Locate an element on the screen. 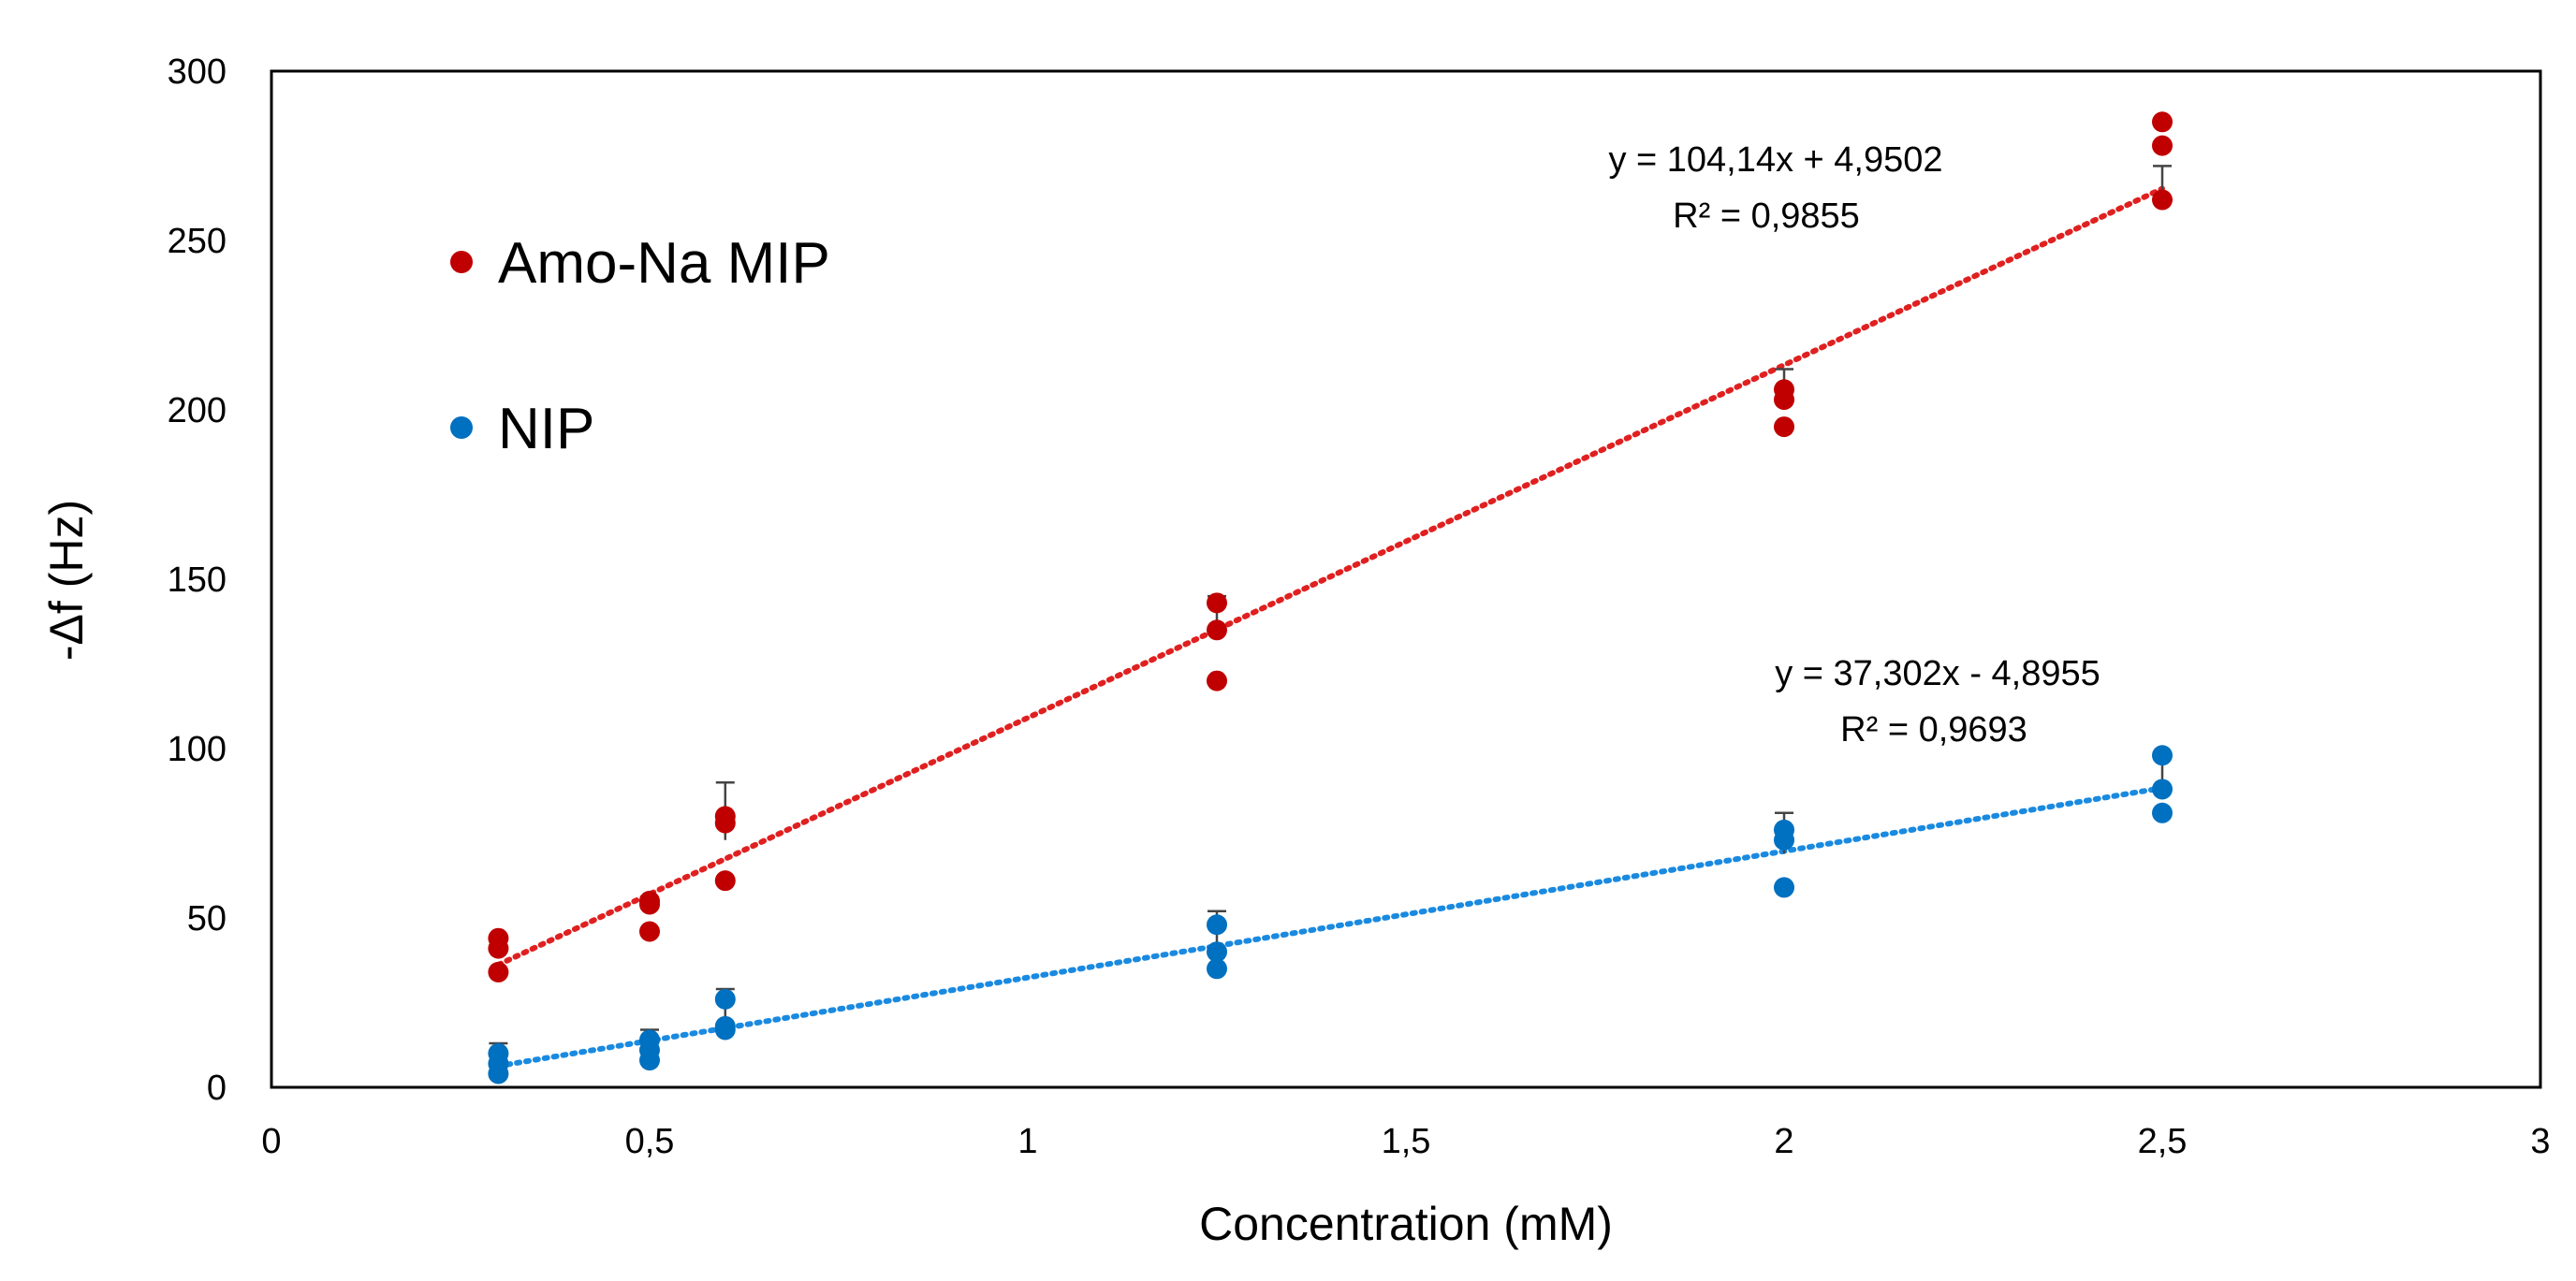 The image size is (2576, 1281). nip-equation: y = 37,302x - 4,8955 is located at coordinates (1937, 674).